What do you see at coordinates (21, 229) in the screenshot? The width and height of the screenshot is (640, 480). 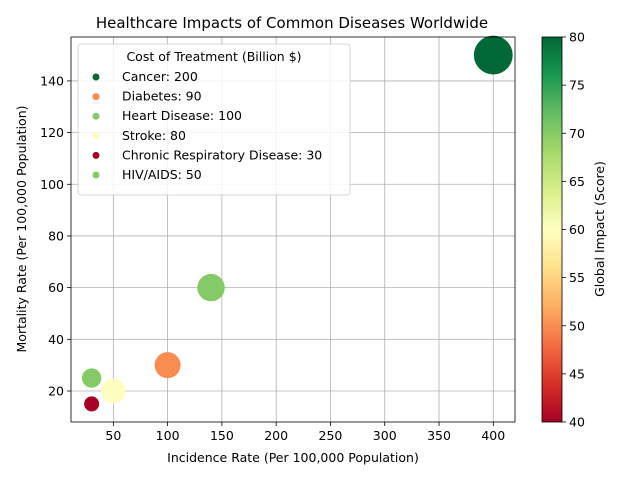 I see `y-axis-label: Mortality Rate (Per 100,000 Population)` at bounding box center [21, 229].